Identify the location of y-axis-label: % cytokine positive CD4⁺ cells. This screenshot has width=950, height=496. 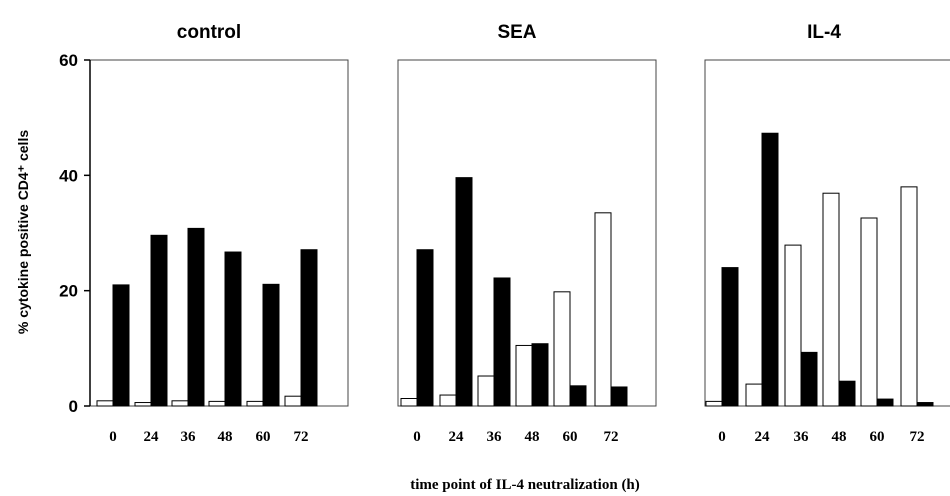
(23, 232).